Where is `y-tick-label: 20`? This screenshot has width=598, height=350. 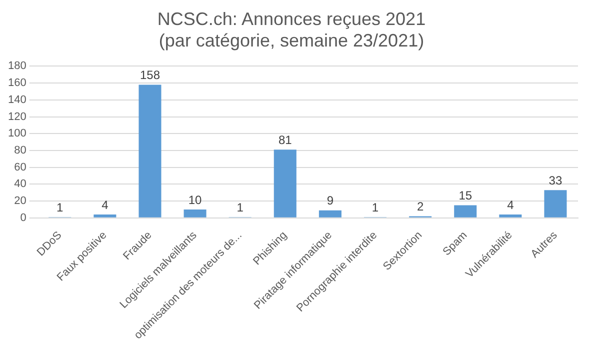 y-tick-label: 20 is located at coordinates (20, 201).